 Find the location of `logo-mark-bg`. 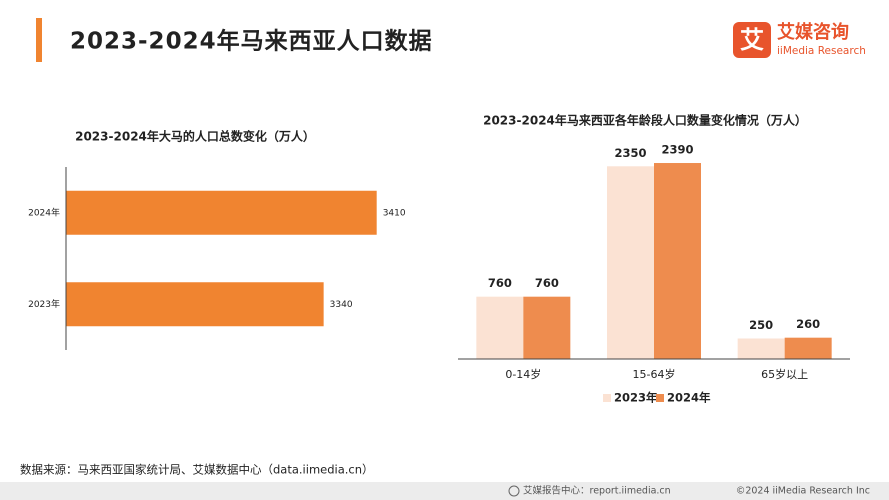

logo-mark-bg is located at coordinates (752, 40).